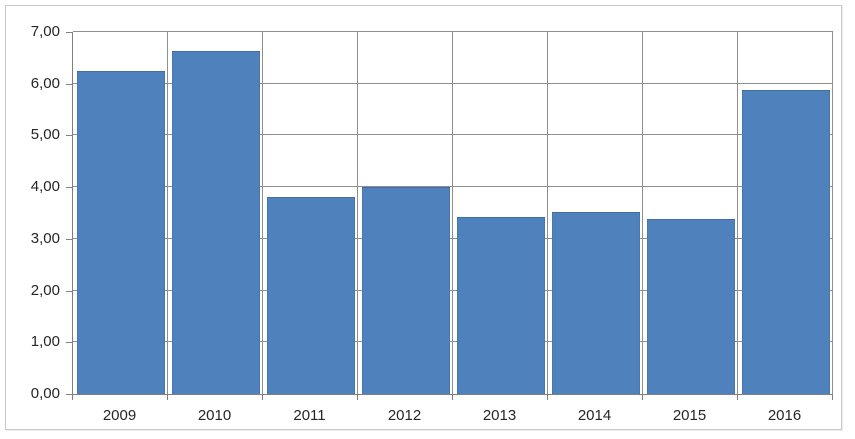 This screenshot has height=439, width=855. Describe the element at coordinates (45, 238) in the screenshot. I see `y-tick-label-3_00: 3,00` at that location.